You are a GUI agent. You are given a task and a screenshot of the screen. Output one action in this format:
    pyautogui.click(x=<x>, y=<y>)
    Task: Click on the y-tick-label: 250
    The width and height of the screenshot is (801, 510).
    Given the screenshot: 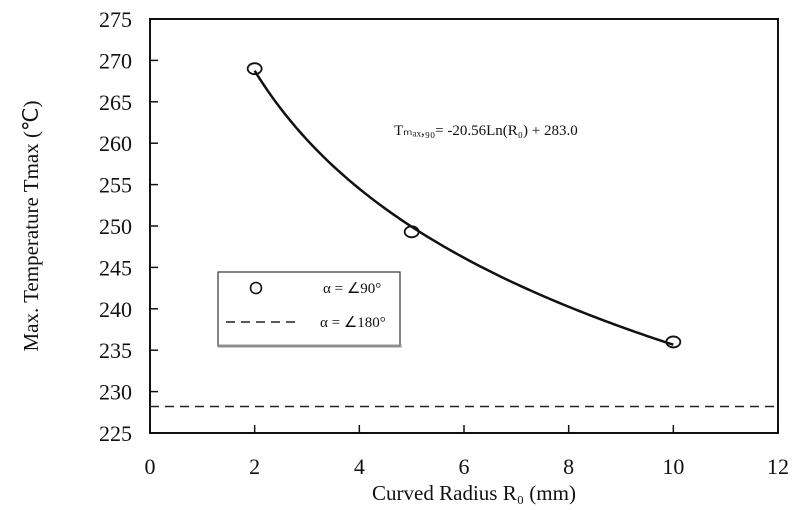 What is the action you would take?
    pyautogui.click(x=115, y=226)
    